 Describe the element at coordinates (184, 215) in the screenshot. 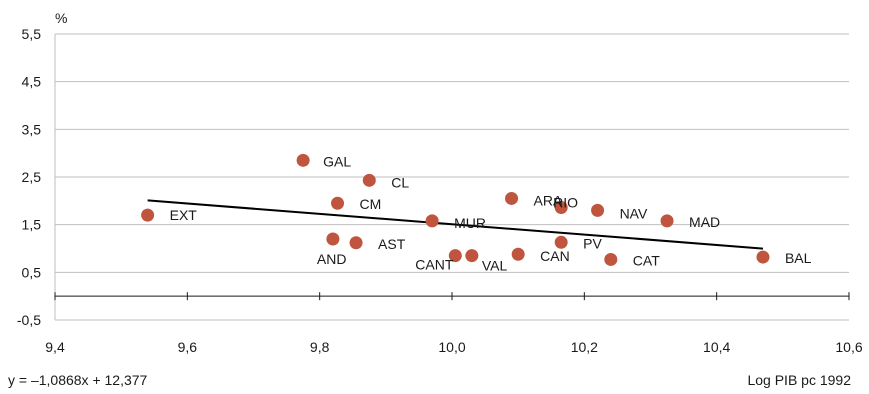

I see `point-label-ext: EXT` at that location.